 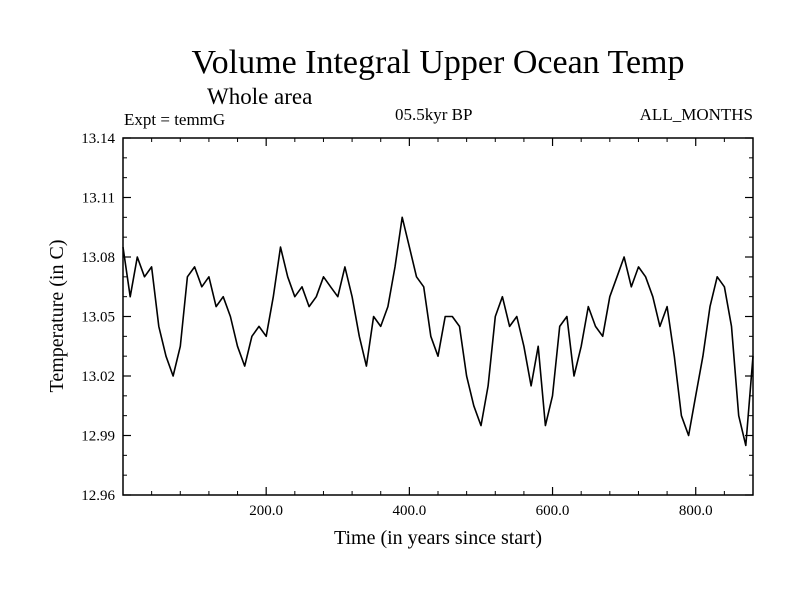 What do you see at coordinates (553, 511) in the screenshot?
I see `x-tick-label: 600.0` at bounding box center [553, 511].